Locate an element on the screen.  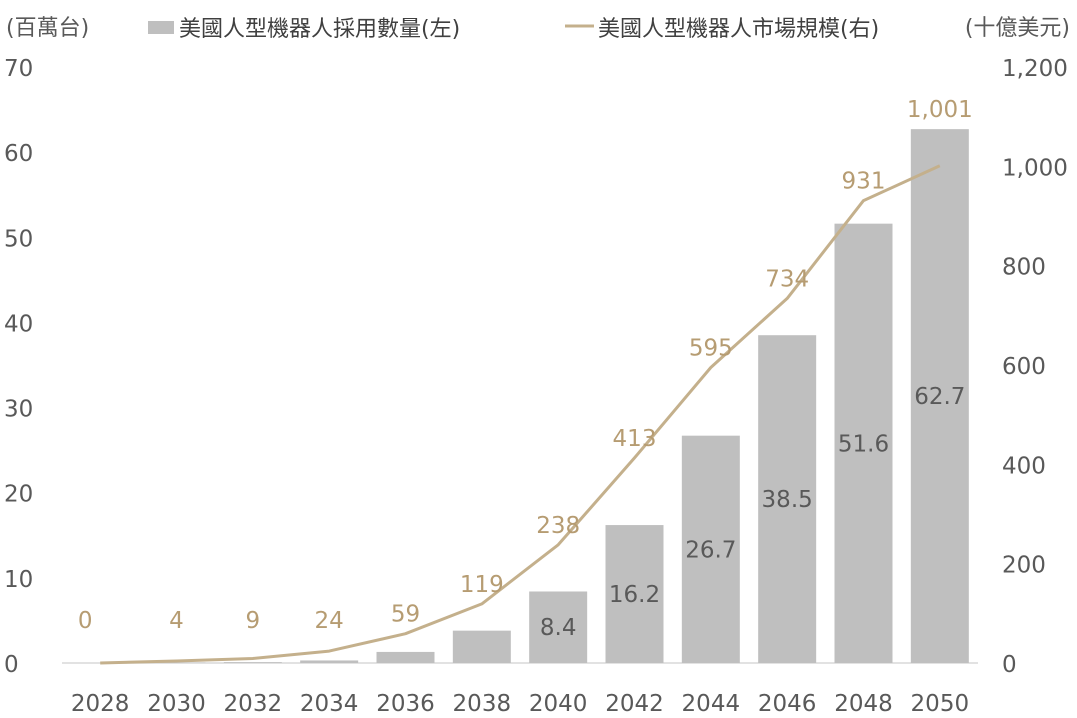
x-axis-tick-label: 2044 is located at coordinates (711, 704).